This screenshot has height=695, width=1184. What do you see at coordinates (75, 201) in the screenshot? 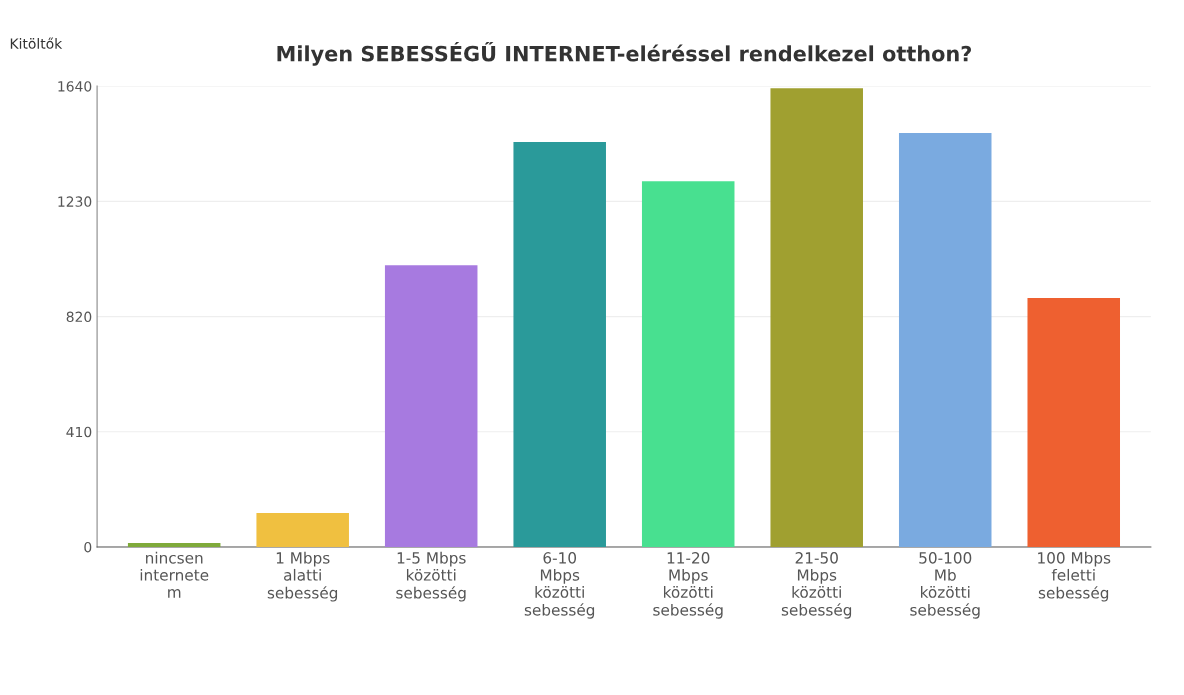
I see `y-tick-label: 1230` at bounding box center [75, 201].